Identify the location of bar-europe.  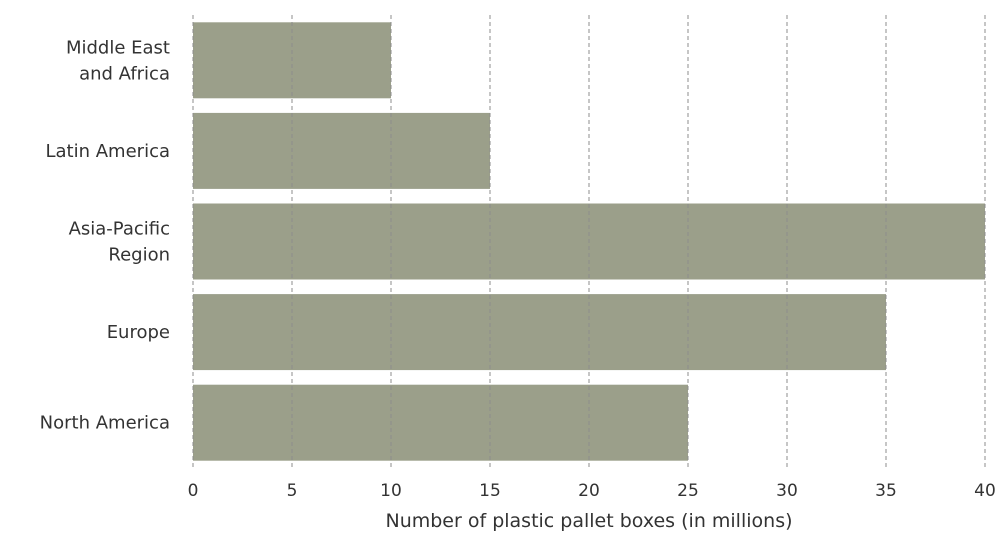
(539, 332).